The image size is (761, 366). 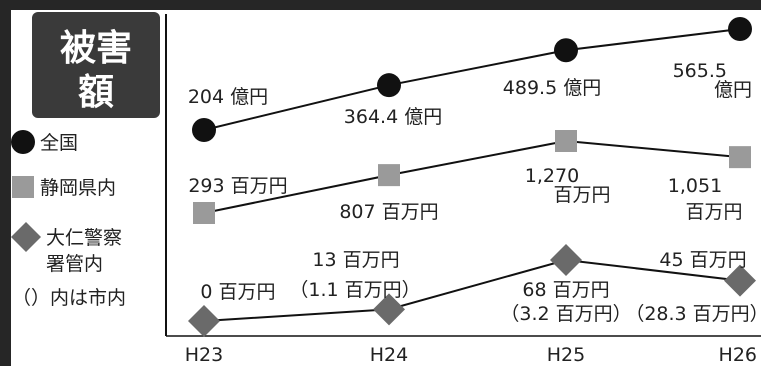 What do you see at coordinates (26, 237) in the screenshot?
I see `legend-marker-police` at bounding box center [26, 237].